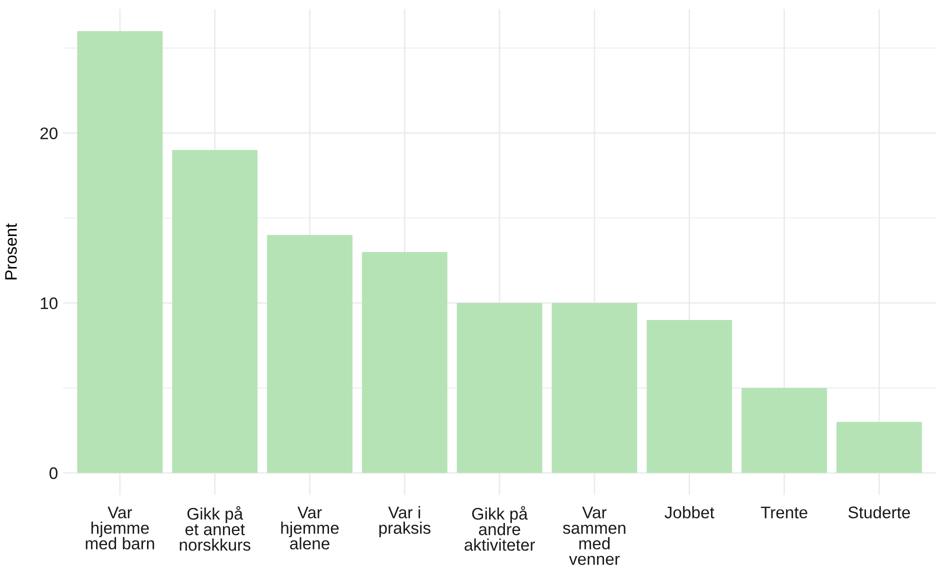 This screenshot has height=584, width=938. I want to click on y-tick-label: 10, so click(49, 303).